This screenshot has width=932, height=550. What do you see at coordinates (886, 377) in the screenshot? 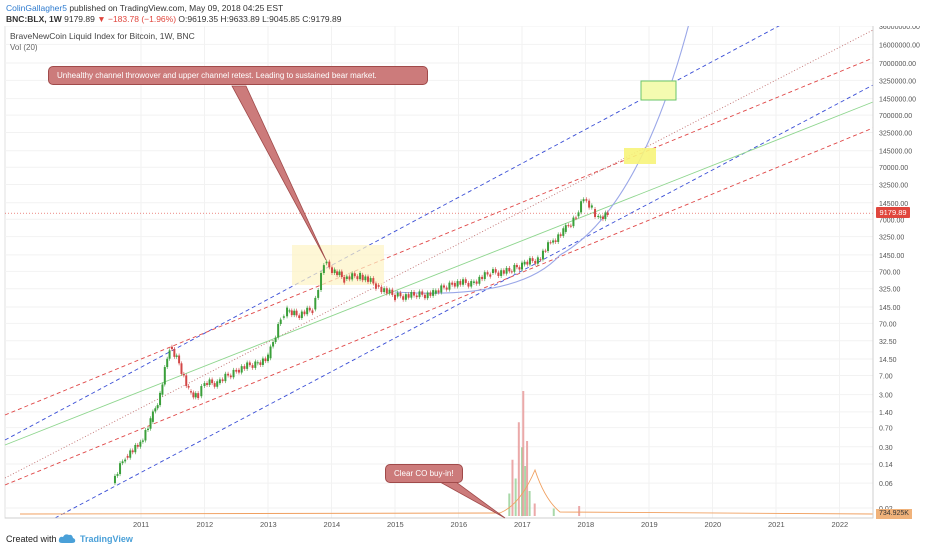
I see `y-tick-label: 7.00` at bounding box center [886, 377].